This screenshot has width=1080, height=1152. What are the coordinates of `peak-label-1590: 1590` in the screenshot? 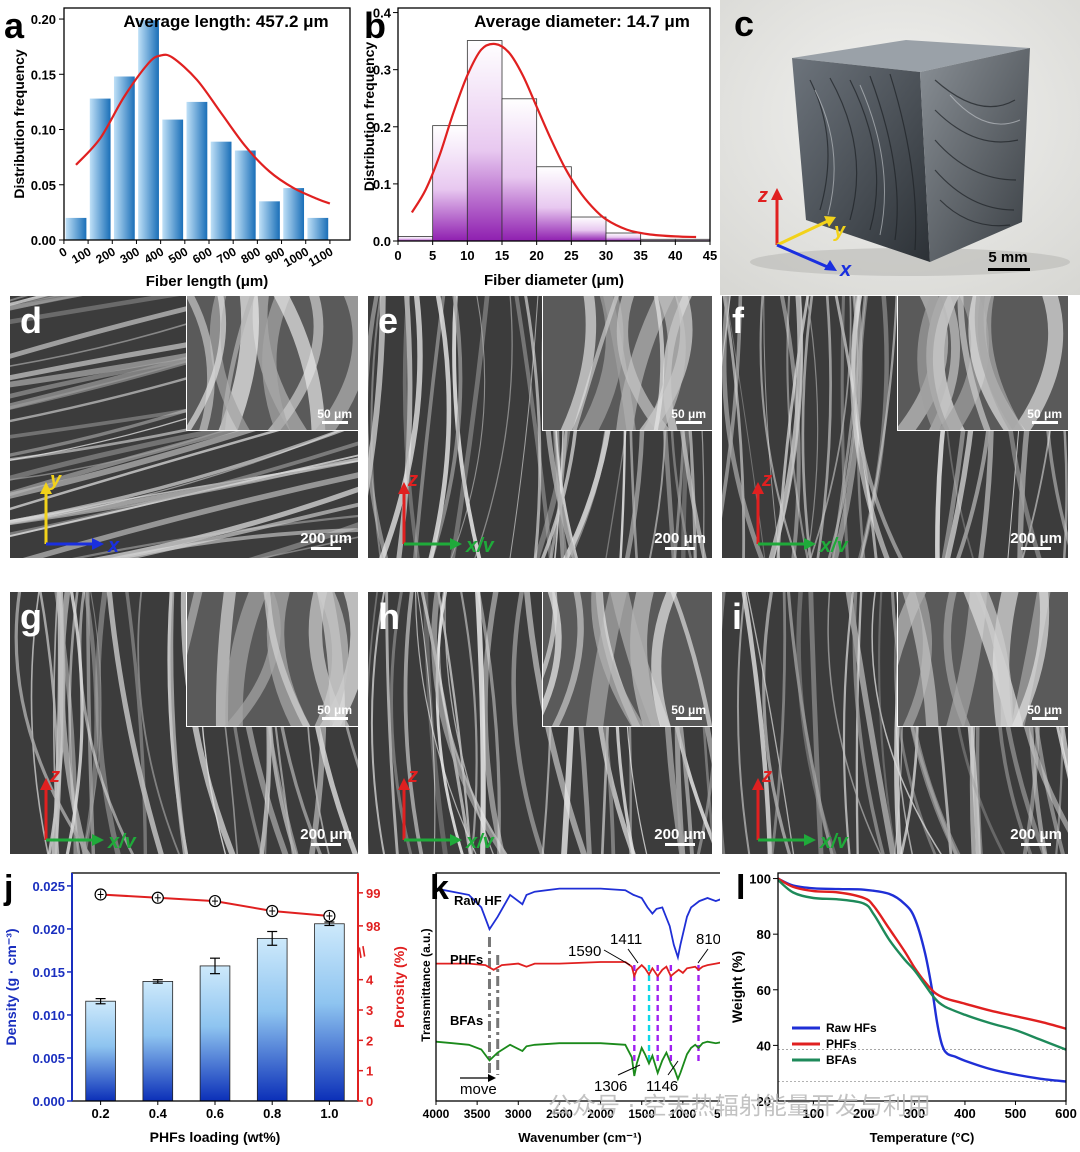 It's located at (584, 951).